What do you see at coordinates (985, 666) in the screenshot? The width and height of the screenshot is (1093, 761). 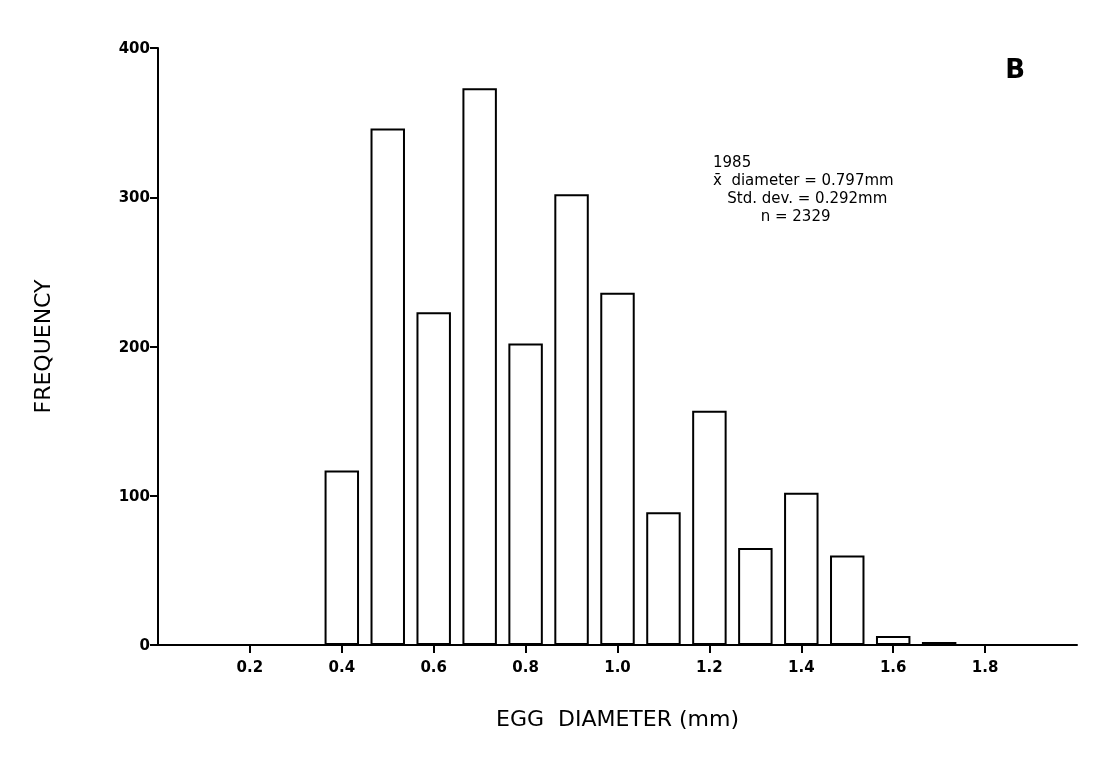 I see `x-tick-label: 1.8` at bounding box center [985, 666].